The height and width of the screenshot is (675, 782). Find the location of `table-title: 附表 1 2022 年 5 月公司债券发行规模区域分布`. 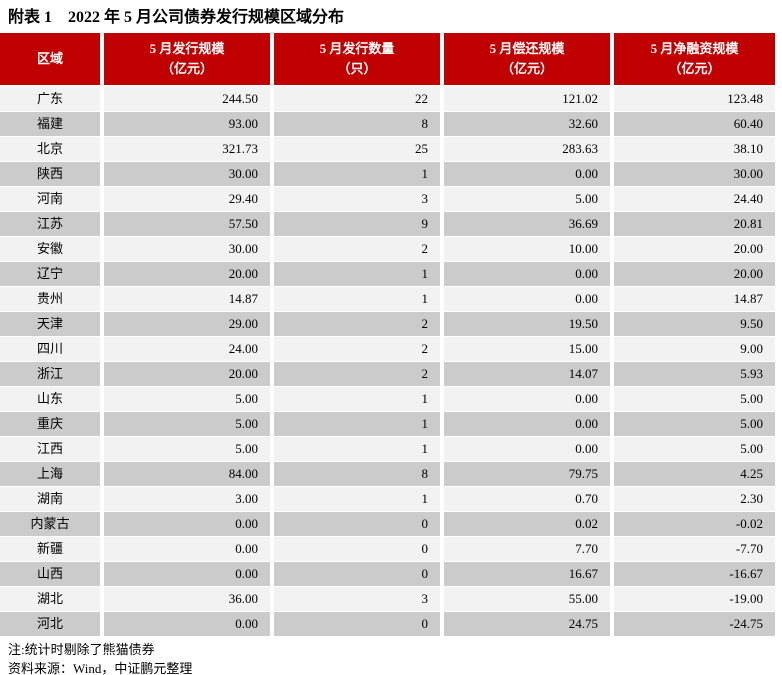

table-title: 附表 1 2022 年 5 月公司债券发行规模区域分布 is located at coordinates (176, 17).